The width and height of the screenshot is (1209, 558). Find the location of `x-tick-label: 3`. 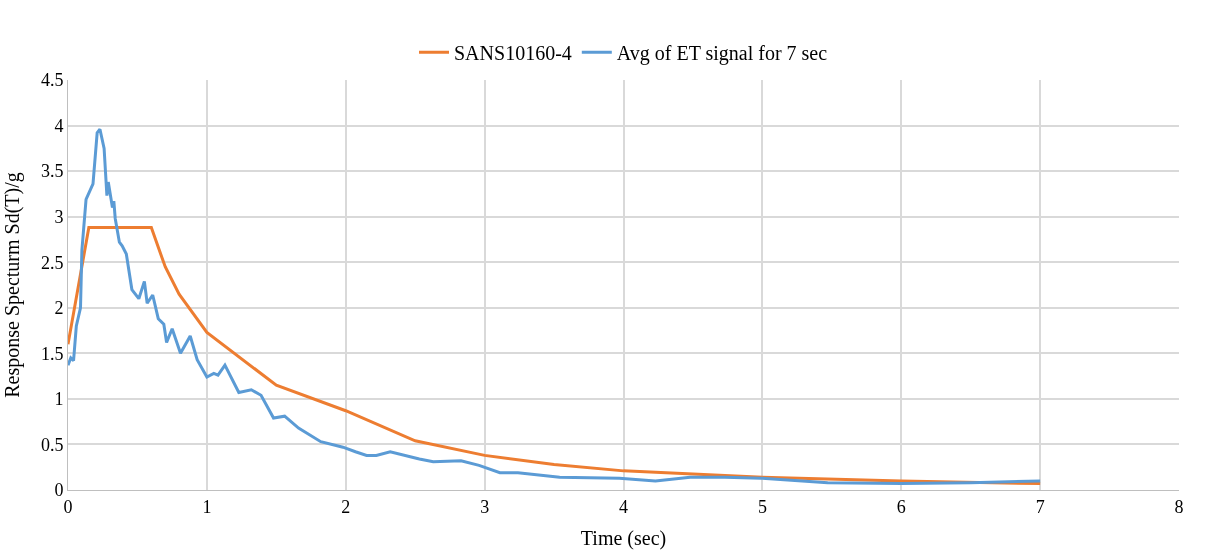

x-tick-label: 3 is located at coordinates (485, 506).